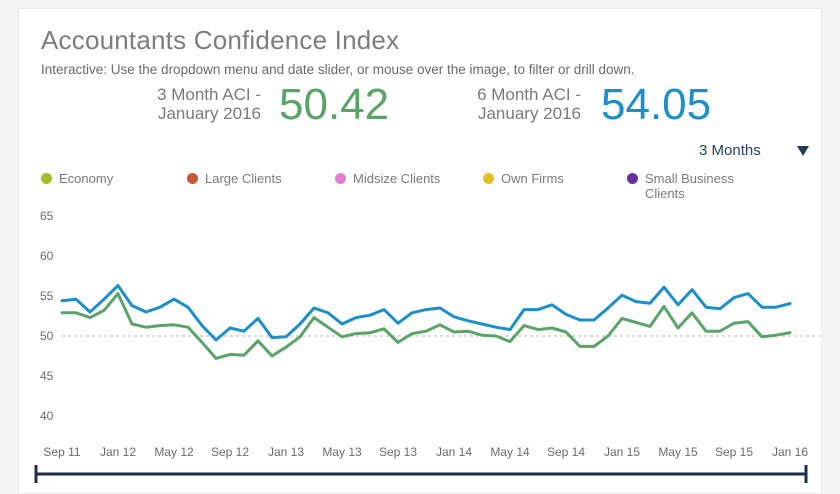 This screenshot has height=494, width=840. What do you see at coordinates (734, 452) in the screenshot?
I see `x-tick-label: Sep 15` at bounding box center [734, 452].